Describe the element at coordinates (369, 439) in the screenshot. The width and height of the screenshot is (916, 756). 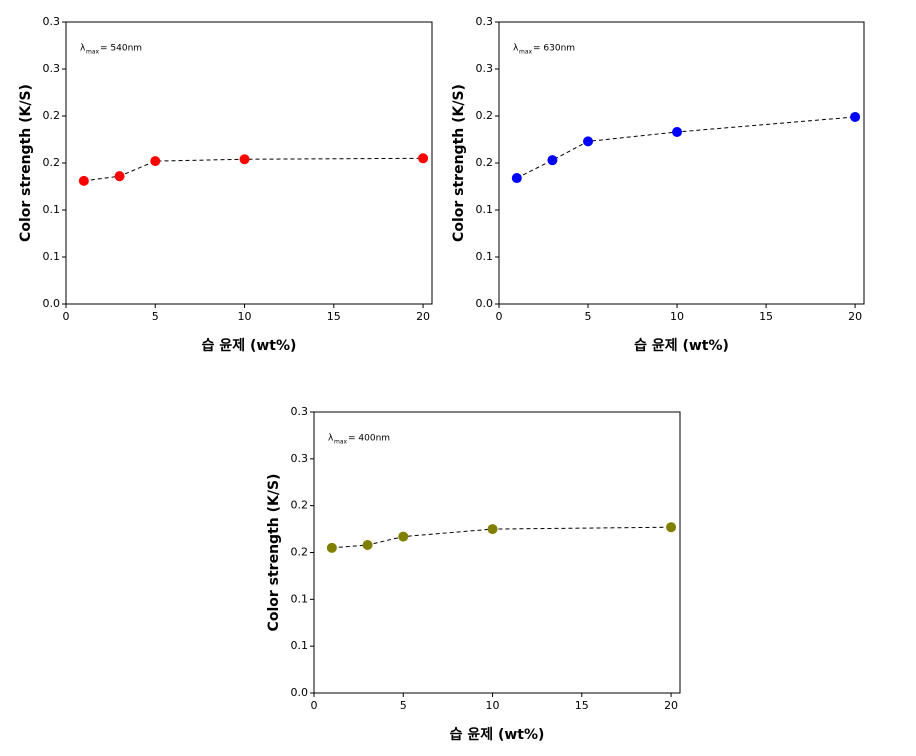
I see `annotation-text: = 400nm` at that location.